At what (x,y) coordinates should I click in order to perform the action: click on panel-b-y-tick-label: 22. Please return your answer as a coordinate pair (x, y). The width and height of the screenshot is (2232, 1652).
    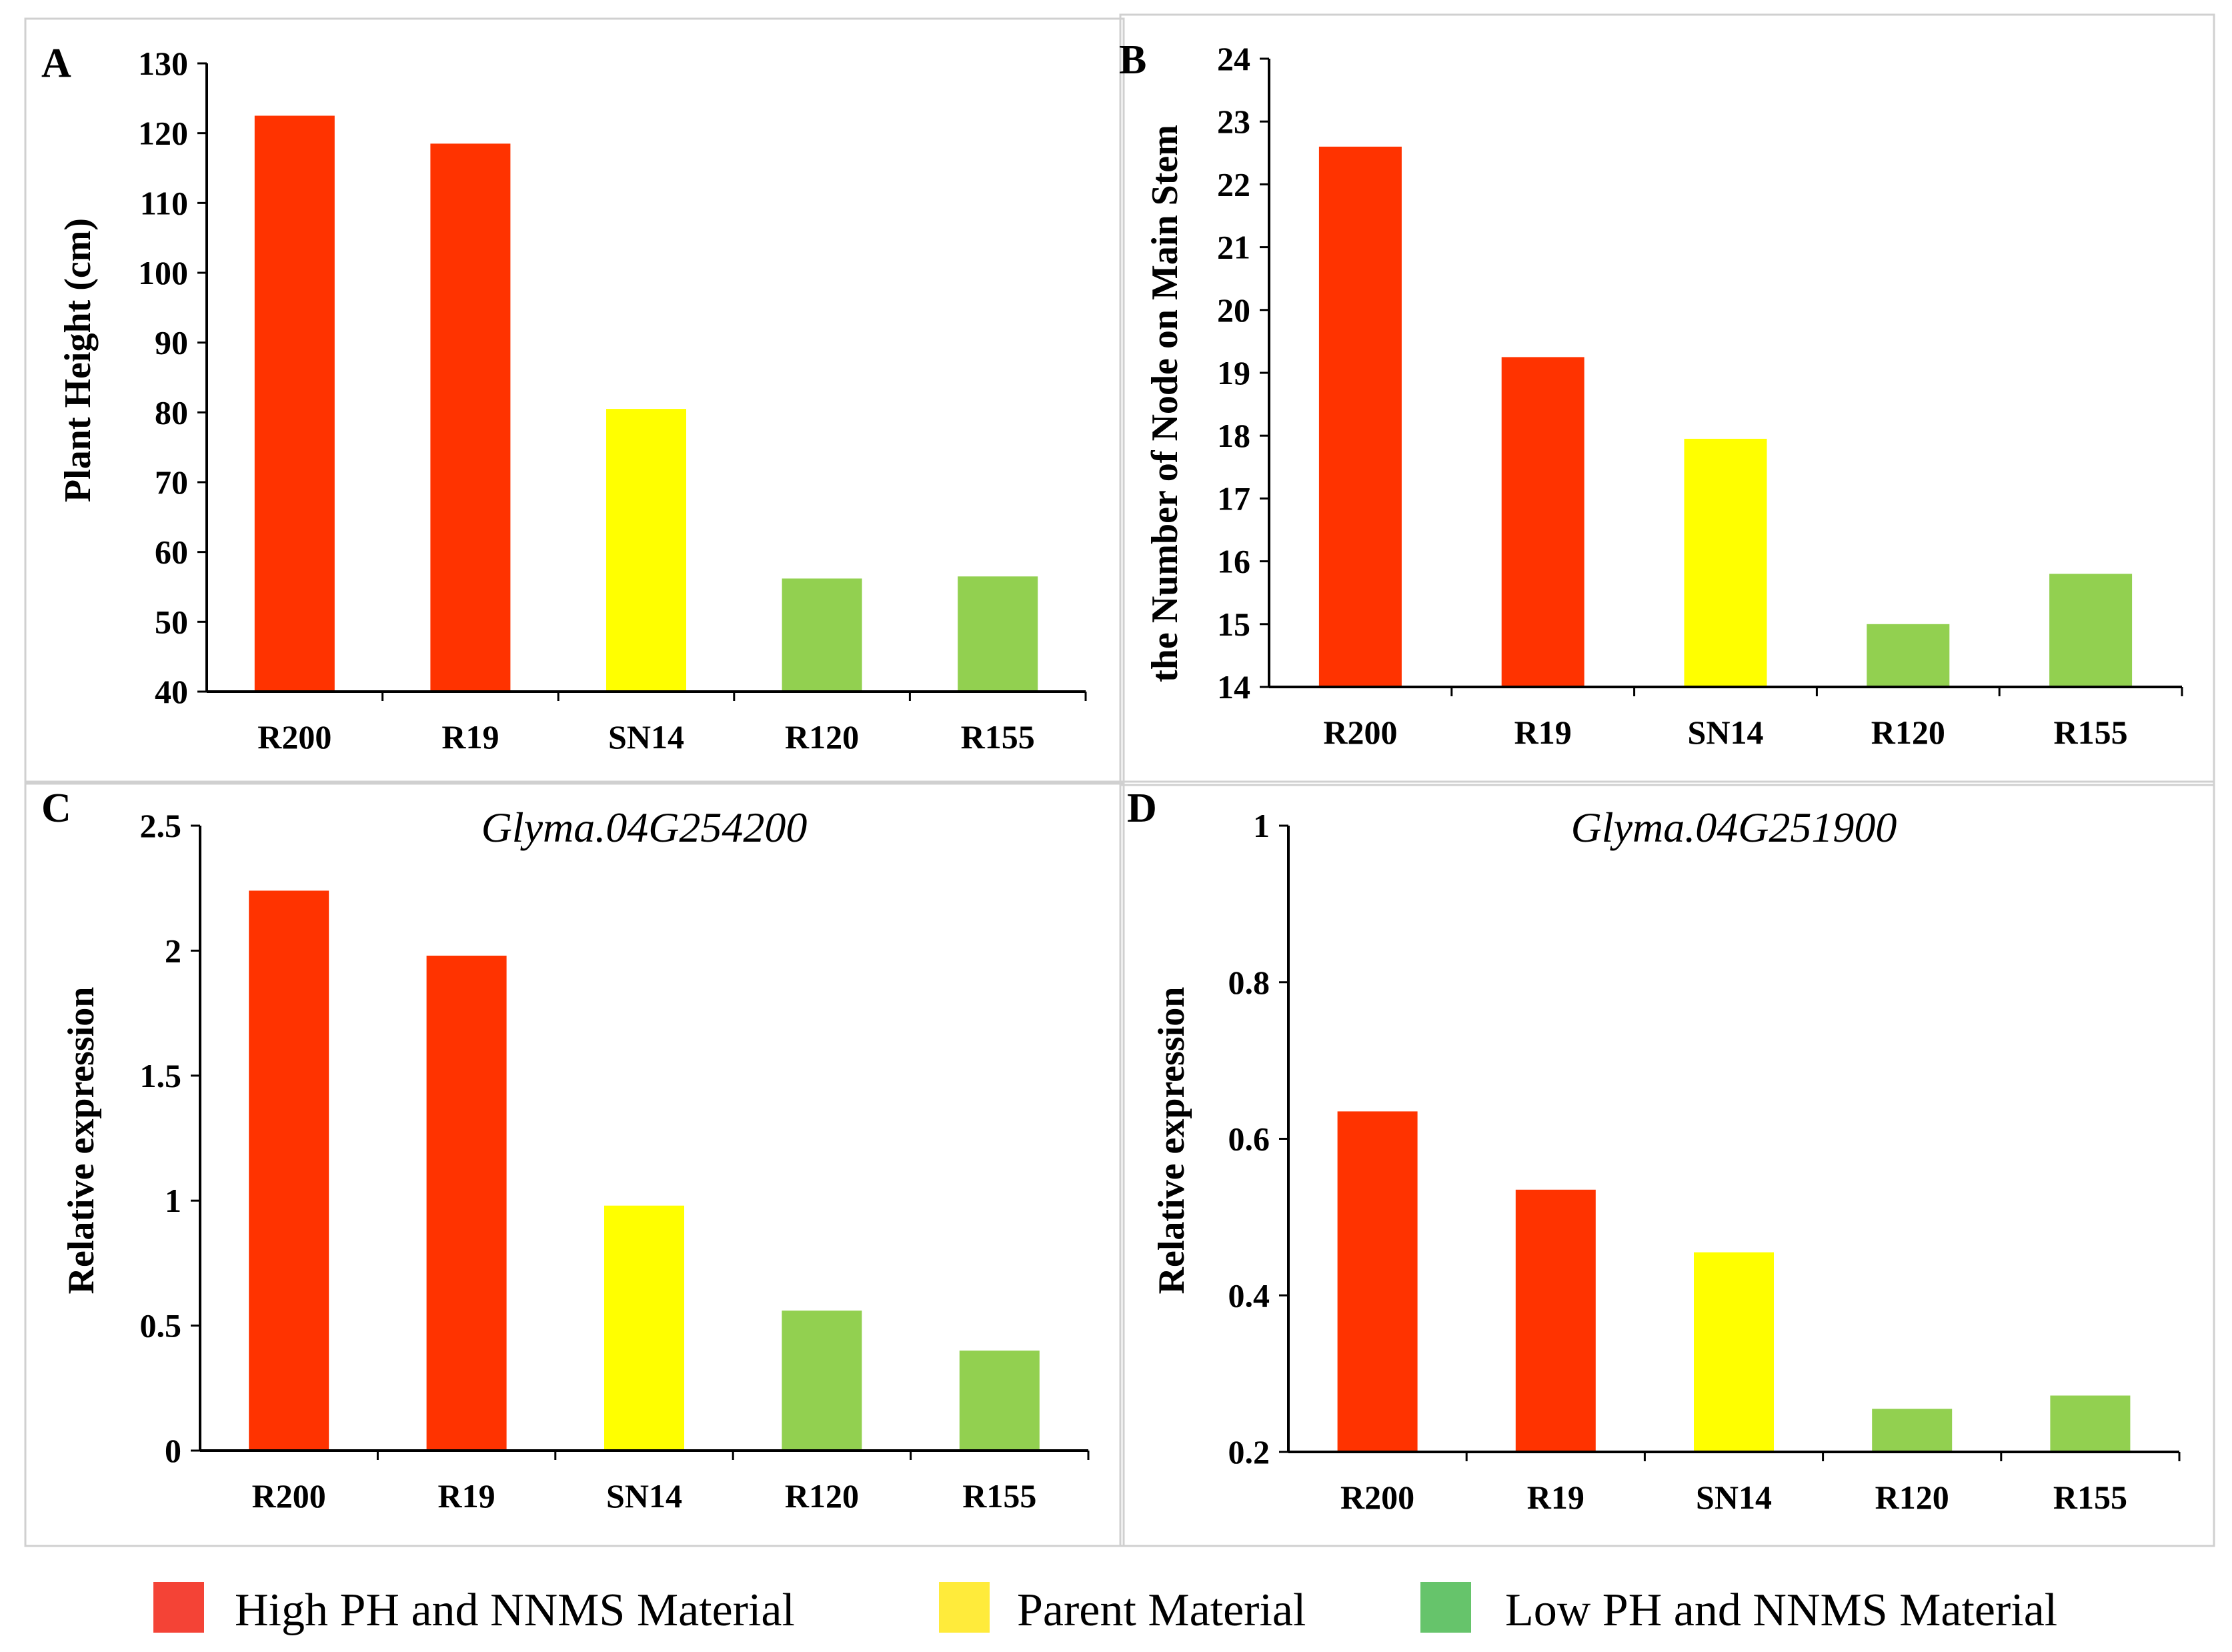
    Looking at the image, I should click on (1233, 184).